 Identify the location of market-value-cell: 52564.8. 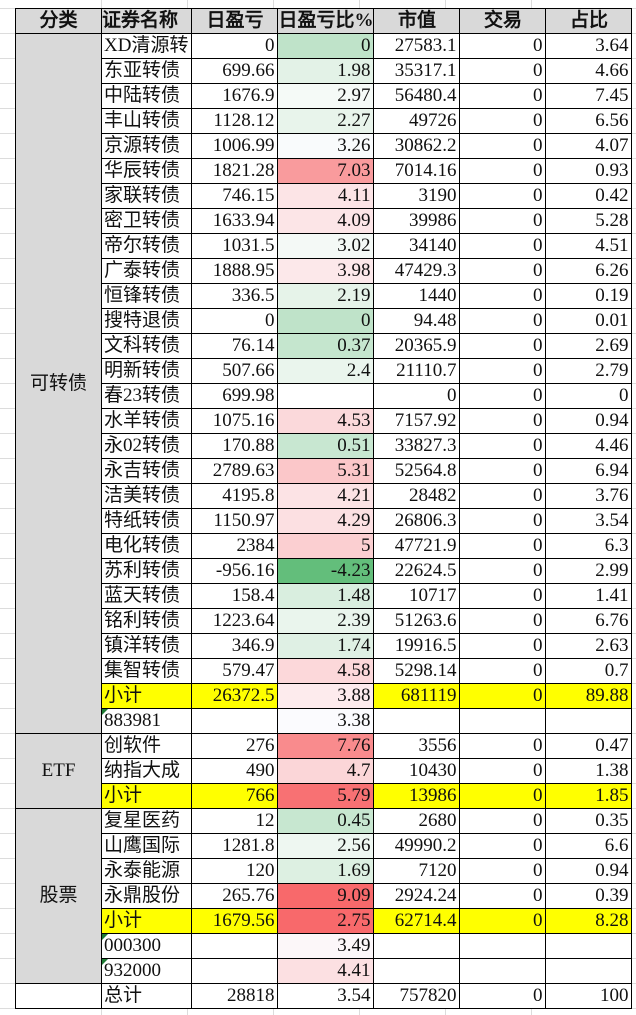
(417, 471).